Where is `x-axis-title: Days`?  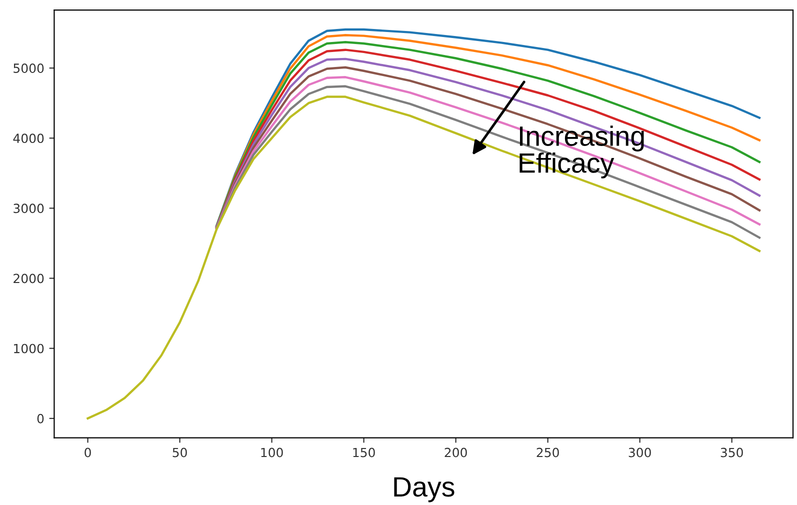
x-axis-title: Days is located at coordinates (424, 489).